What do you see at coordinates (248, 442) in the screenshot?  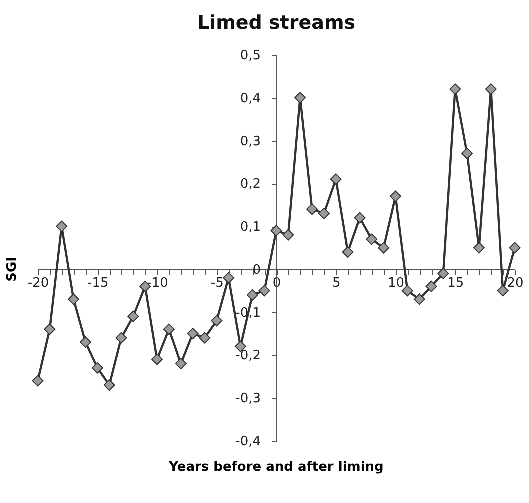 I see `y-tick-label: -0,4` at bounding box center [248, 442].